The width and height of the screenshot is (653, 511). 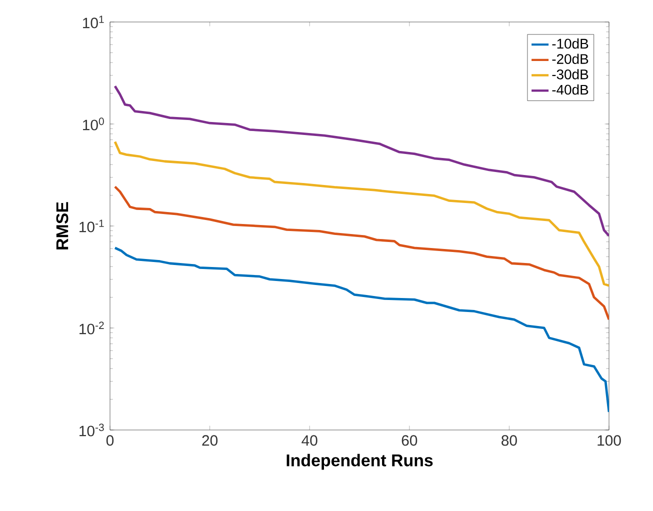 What do you see at coordinates (210, 440) in the screenshot?
I see `x-tick-label: 20` at bounding box center [210, 440].